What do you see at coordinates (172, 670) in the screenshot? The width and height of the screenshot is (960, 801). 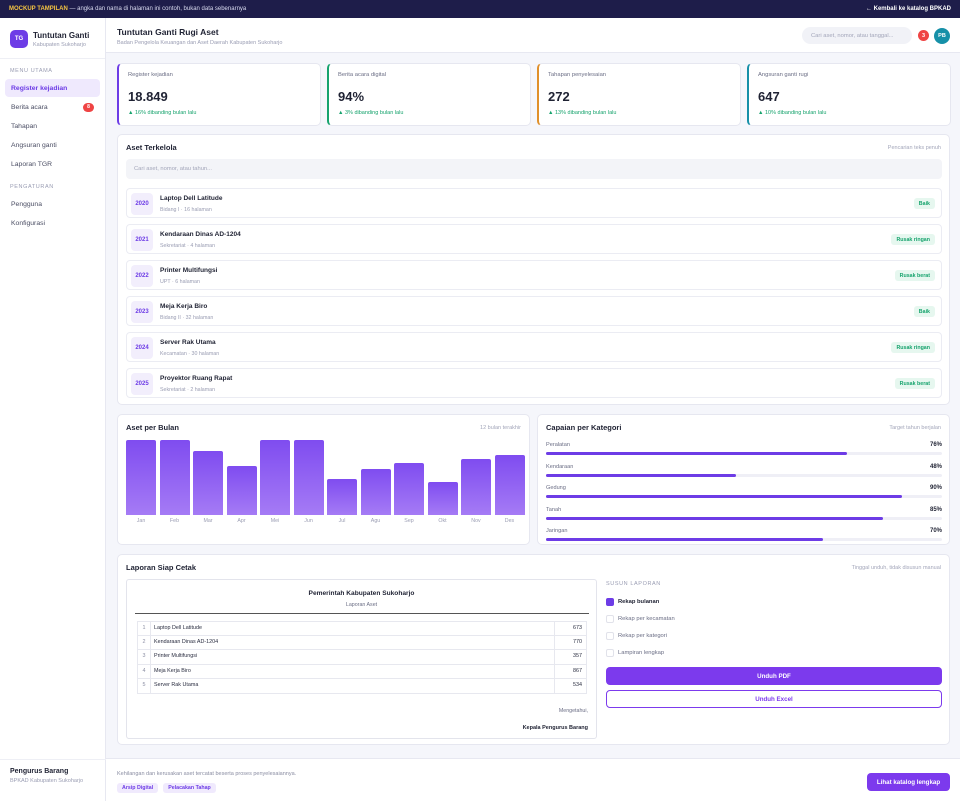 I see `row-name: Meja Kerja Biro` at bounding box center [172, 670].